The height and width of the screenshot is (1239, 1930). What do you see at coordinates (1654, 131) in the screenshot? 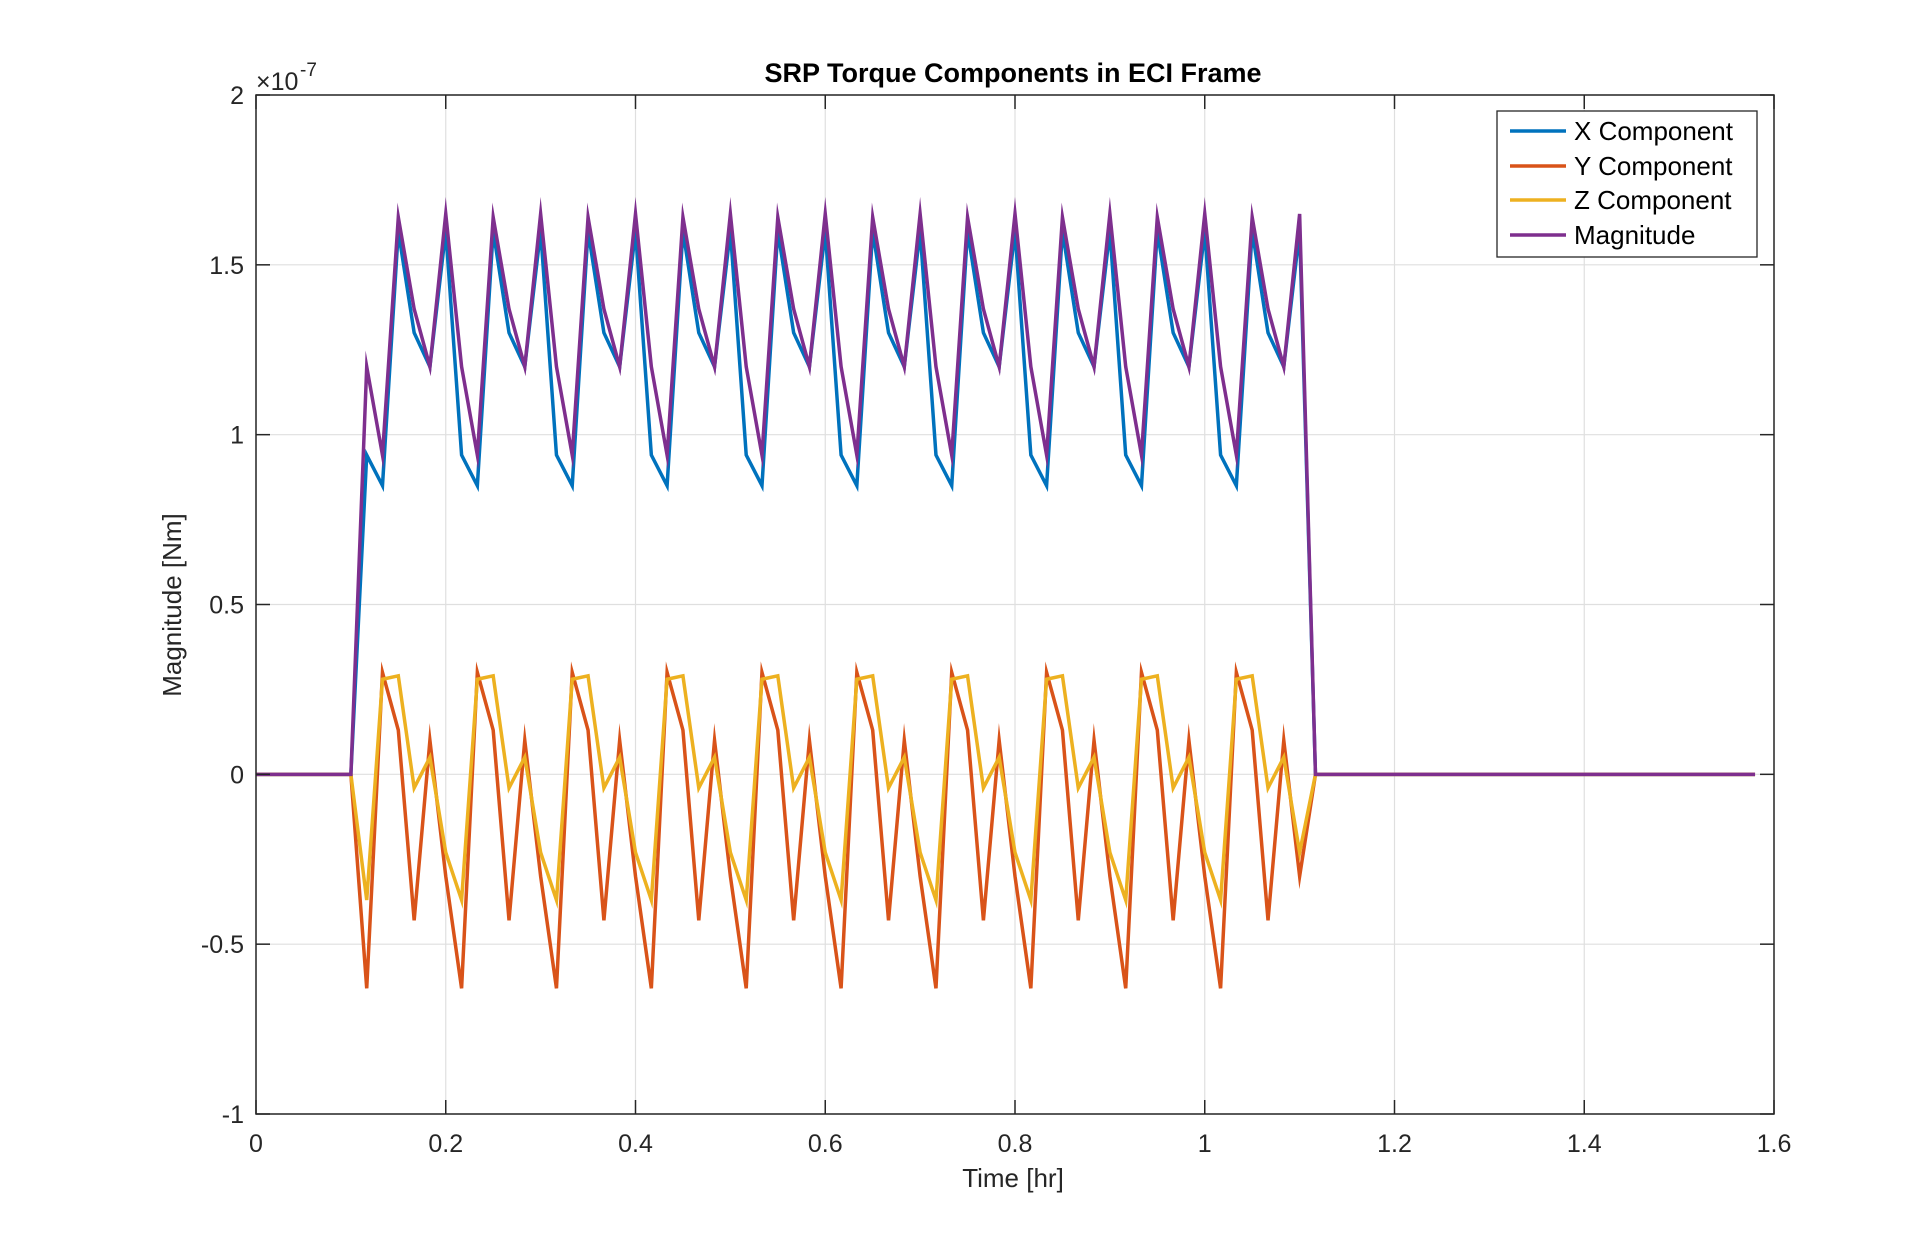
I see `legend-label-x: X Component` at bounding box center [1654, 131].